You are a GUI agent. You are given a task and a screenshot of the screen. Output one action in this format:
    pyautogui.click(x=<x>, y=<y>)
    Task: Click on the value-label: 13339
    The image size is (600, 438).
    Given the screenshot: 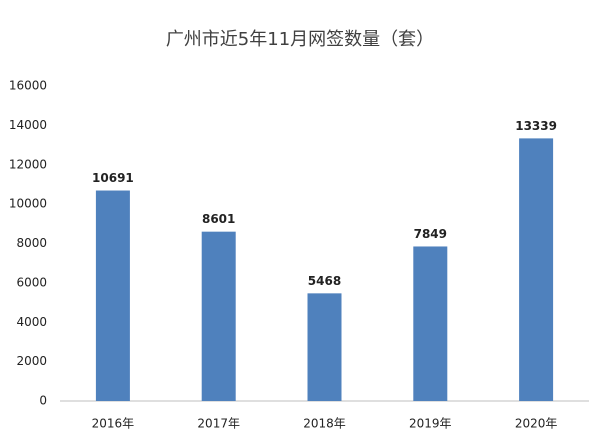 What is the action you would take?
    pyautogui.click(x=536, y=126)
    